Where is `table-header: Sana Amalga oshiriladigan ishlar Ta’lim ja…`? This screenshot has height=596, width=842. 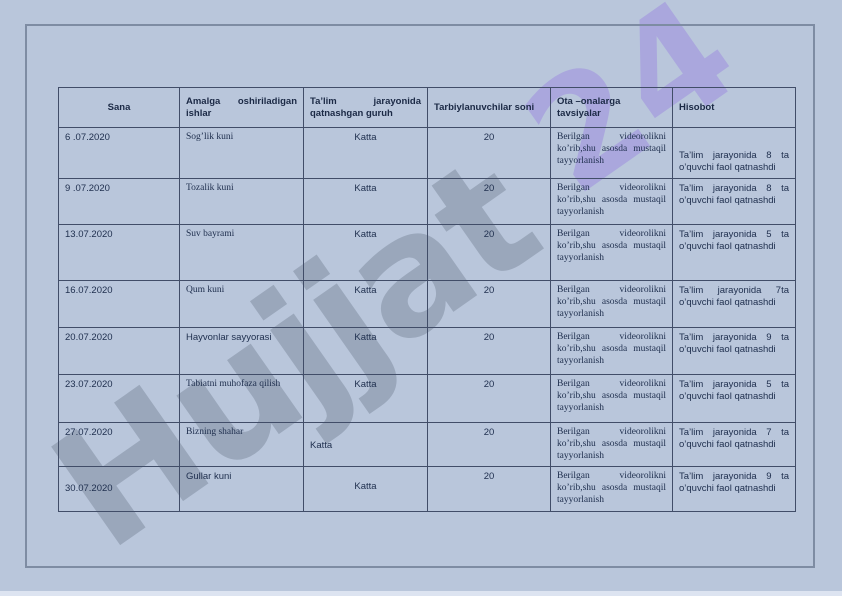 table-header: Sana Amalga oshiriladigan ishlar Ta’lim ja… is located at coordinates (427, 107).